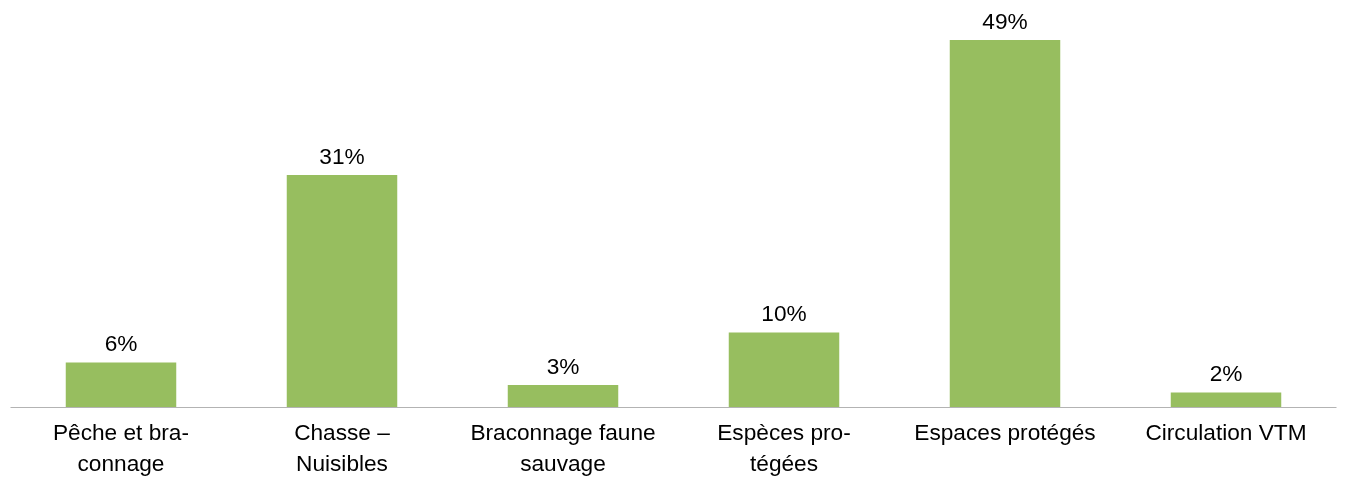 This screenshot has width=1346, height=480. Describe the element at coordinates (563, 447) in the screenshot. I see `x-tick-label: Braconnage faune sauvage` at that location.